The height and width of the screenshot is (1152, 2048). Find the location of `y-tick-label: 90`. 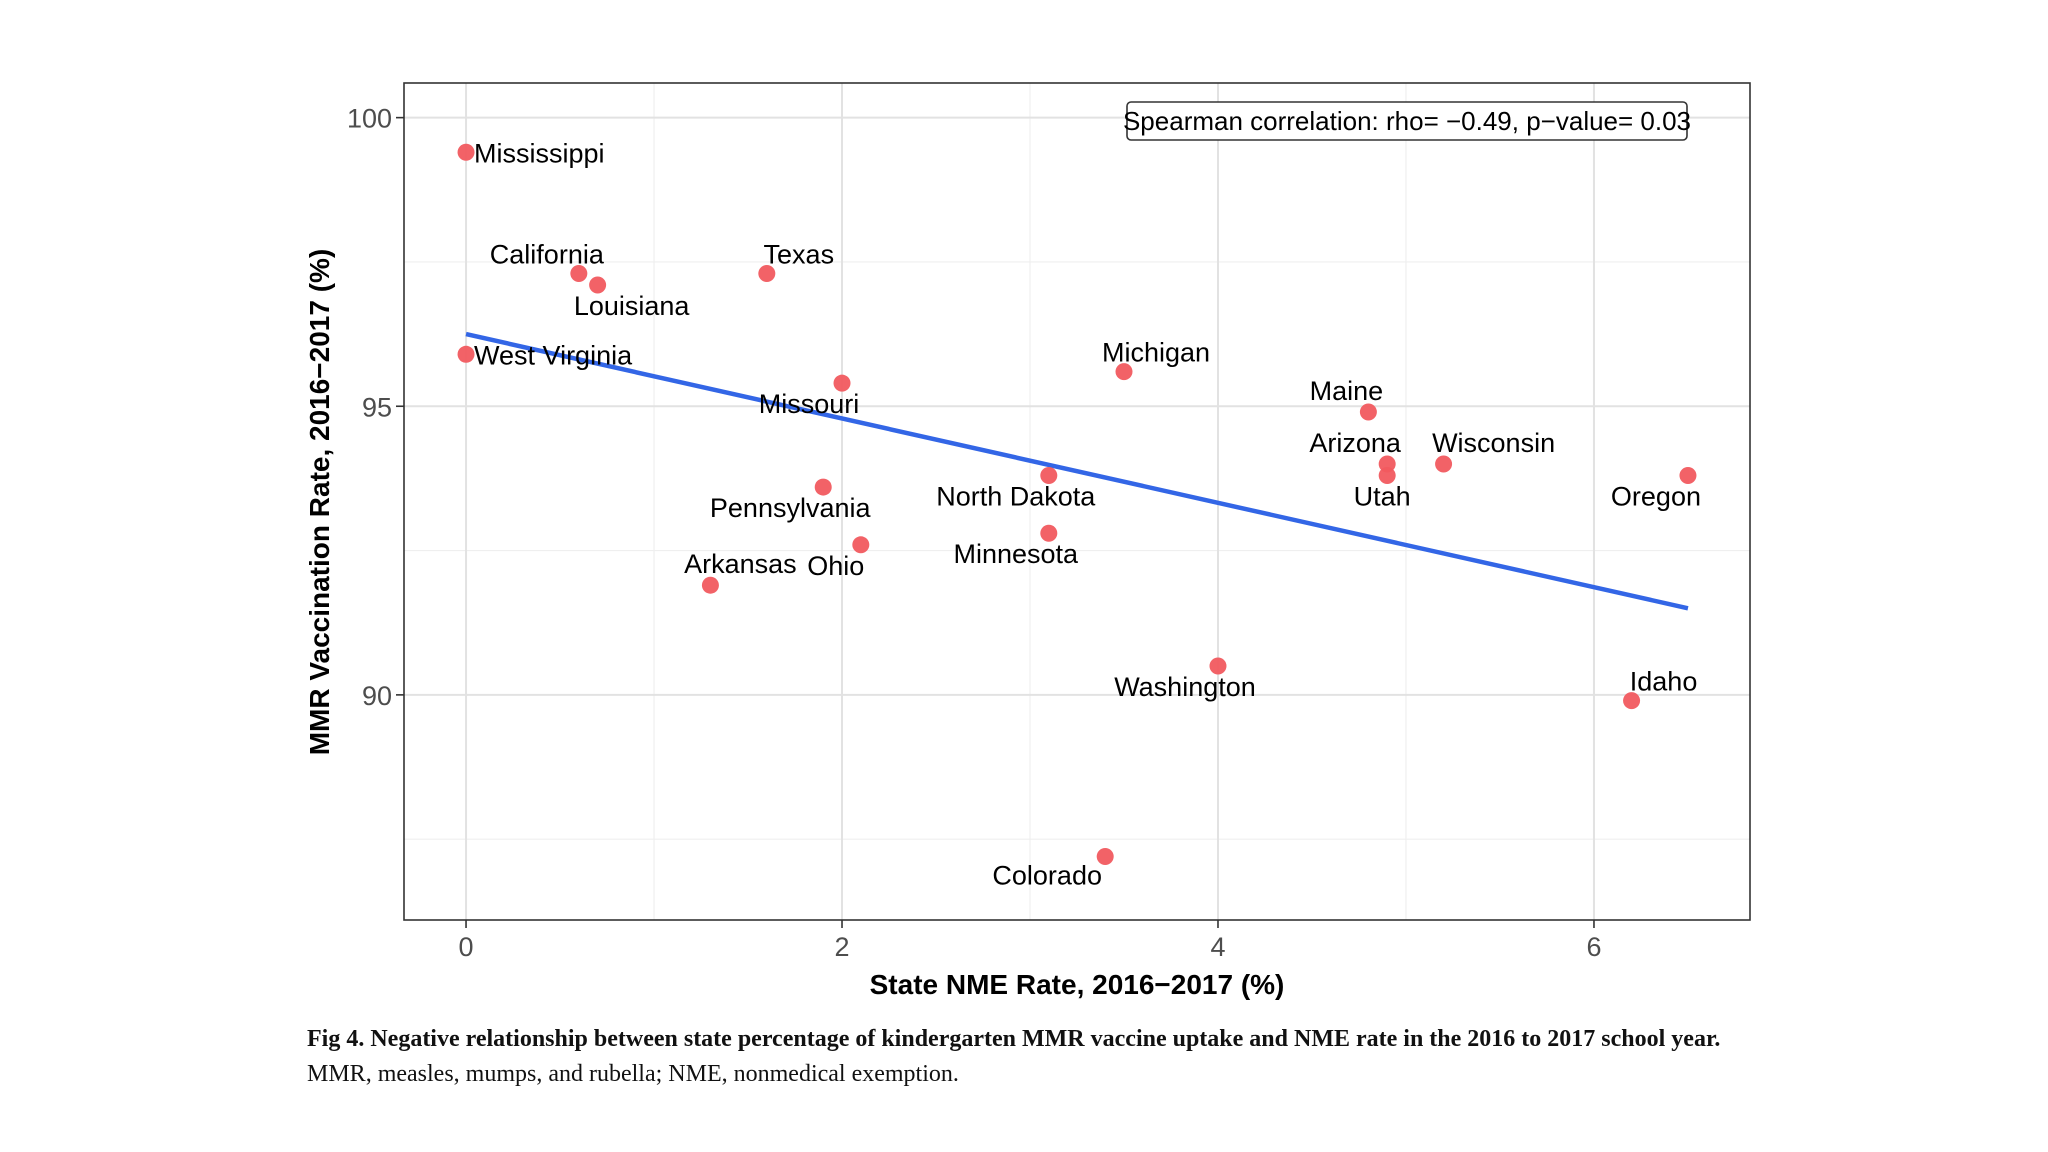

y-tick-label: 90 is located at coordinates (377, 696).